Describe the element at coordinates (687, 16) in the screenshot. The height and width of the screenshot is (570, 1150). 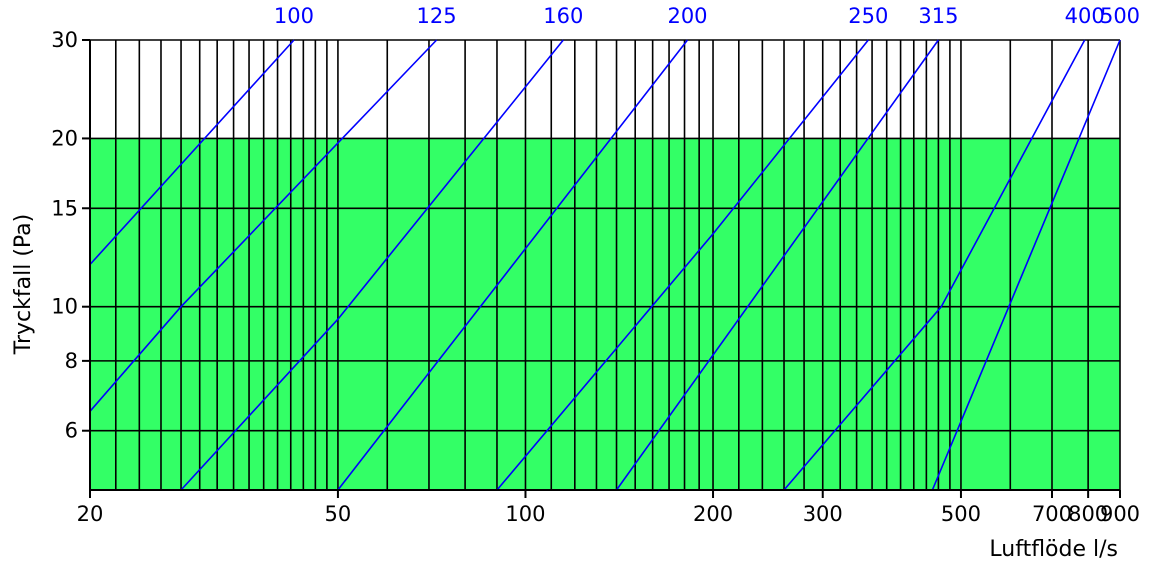
I see `series-label-200: 200` at that location.